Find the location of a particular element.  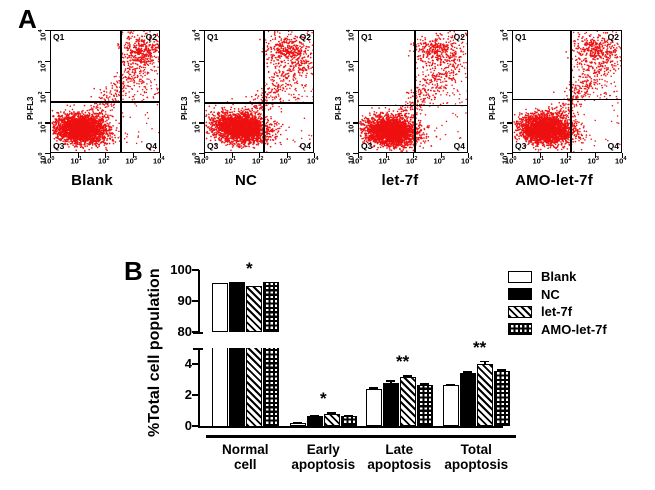

legend-label: let-7f is located at coordinates (557, 312).